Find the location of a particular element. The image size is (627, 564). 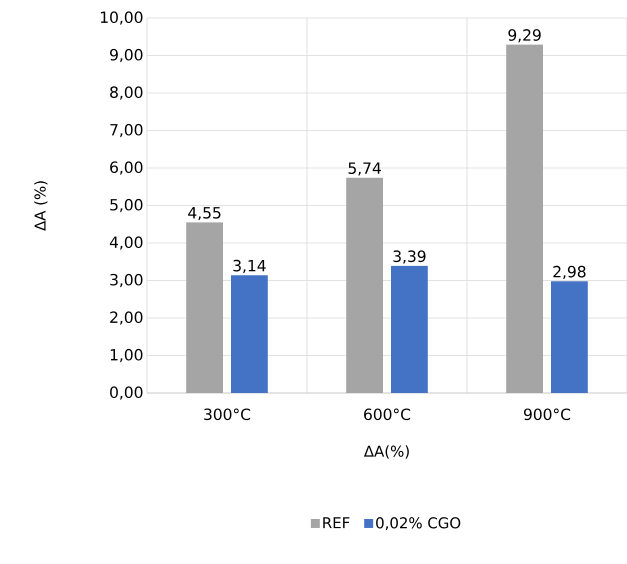

y-tick-label: 1,00 is located at coordinates (126, 355).